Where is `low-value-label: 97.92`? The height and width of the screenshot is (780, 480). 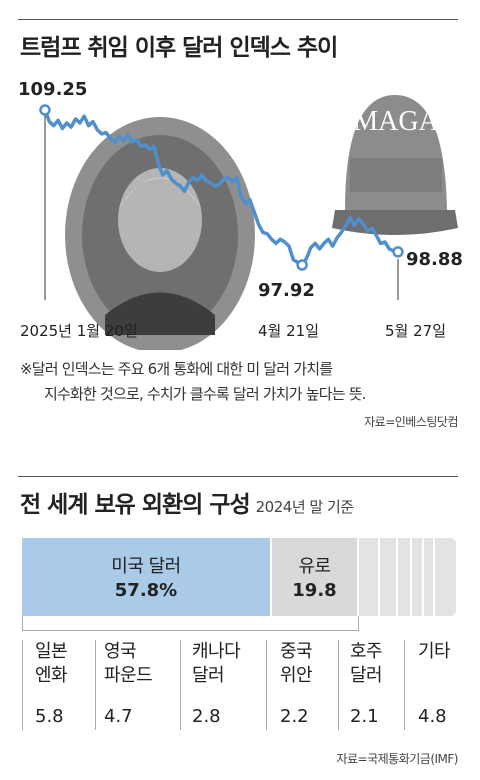
low-value-label: 97.92 is located at coordinates (286, 290).